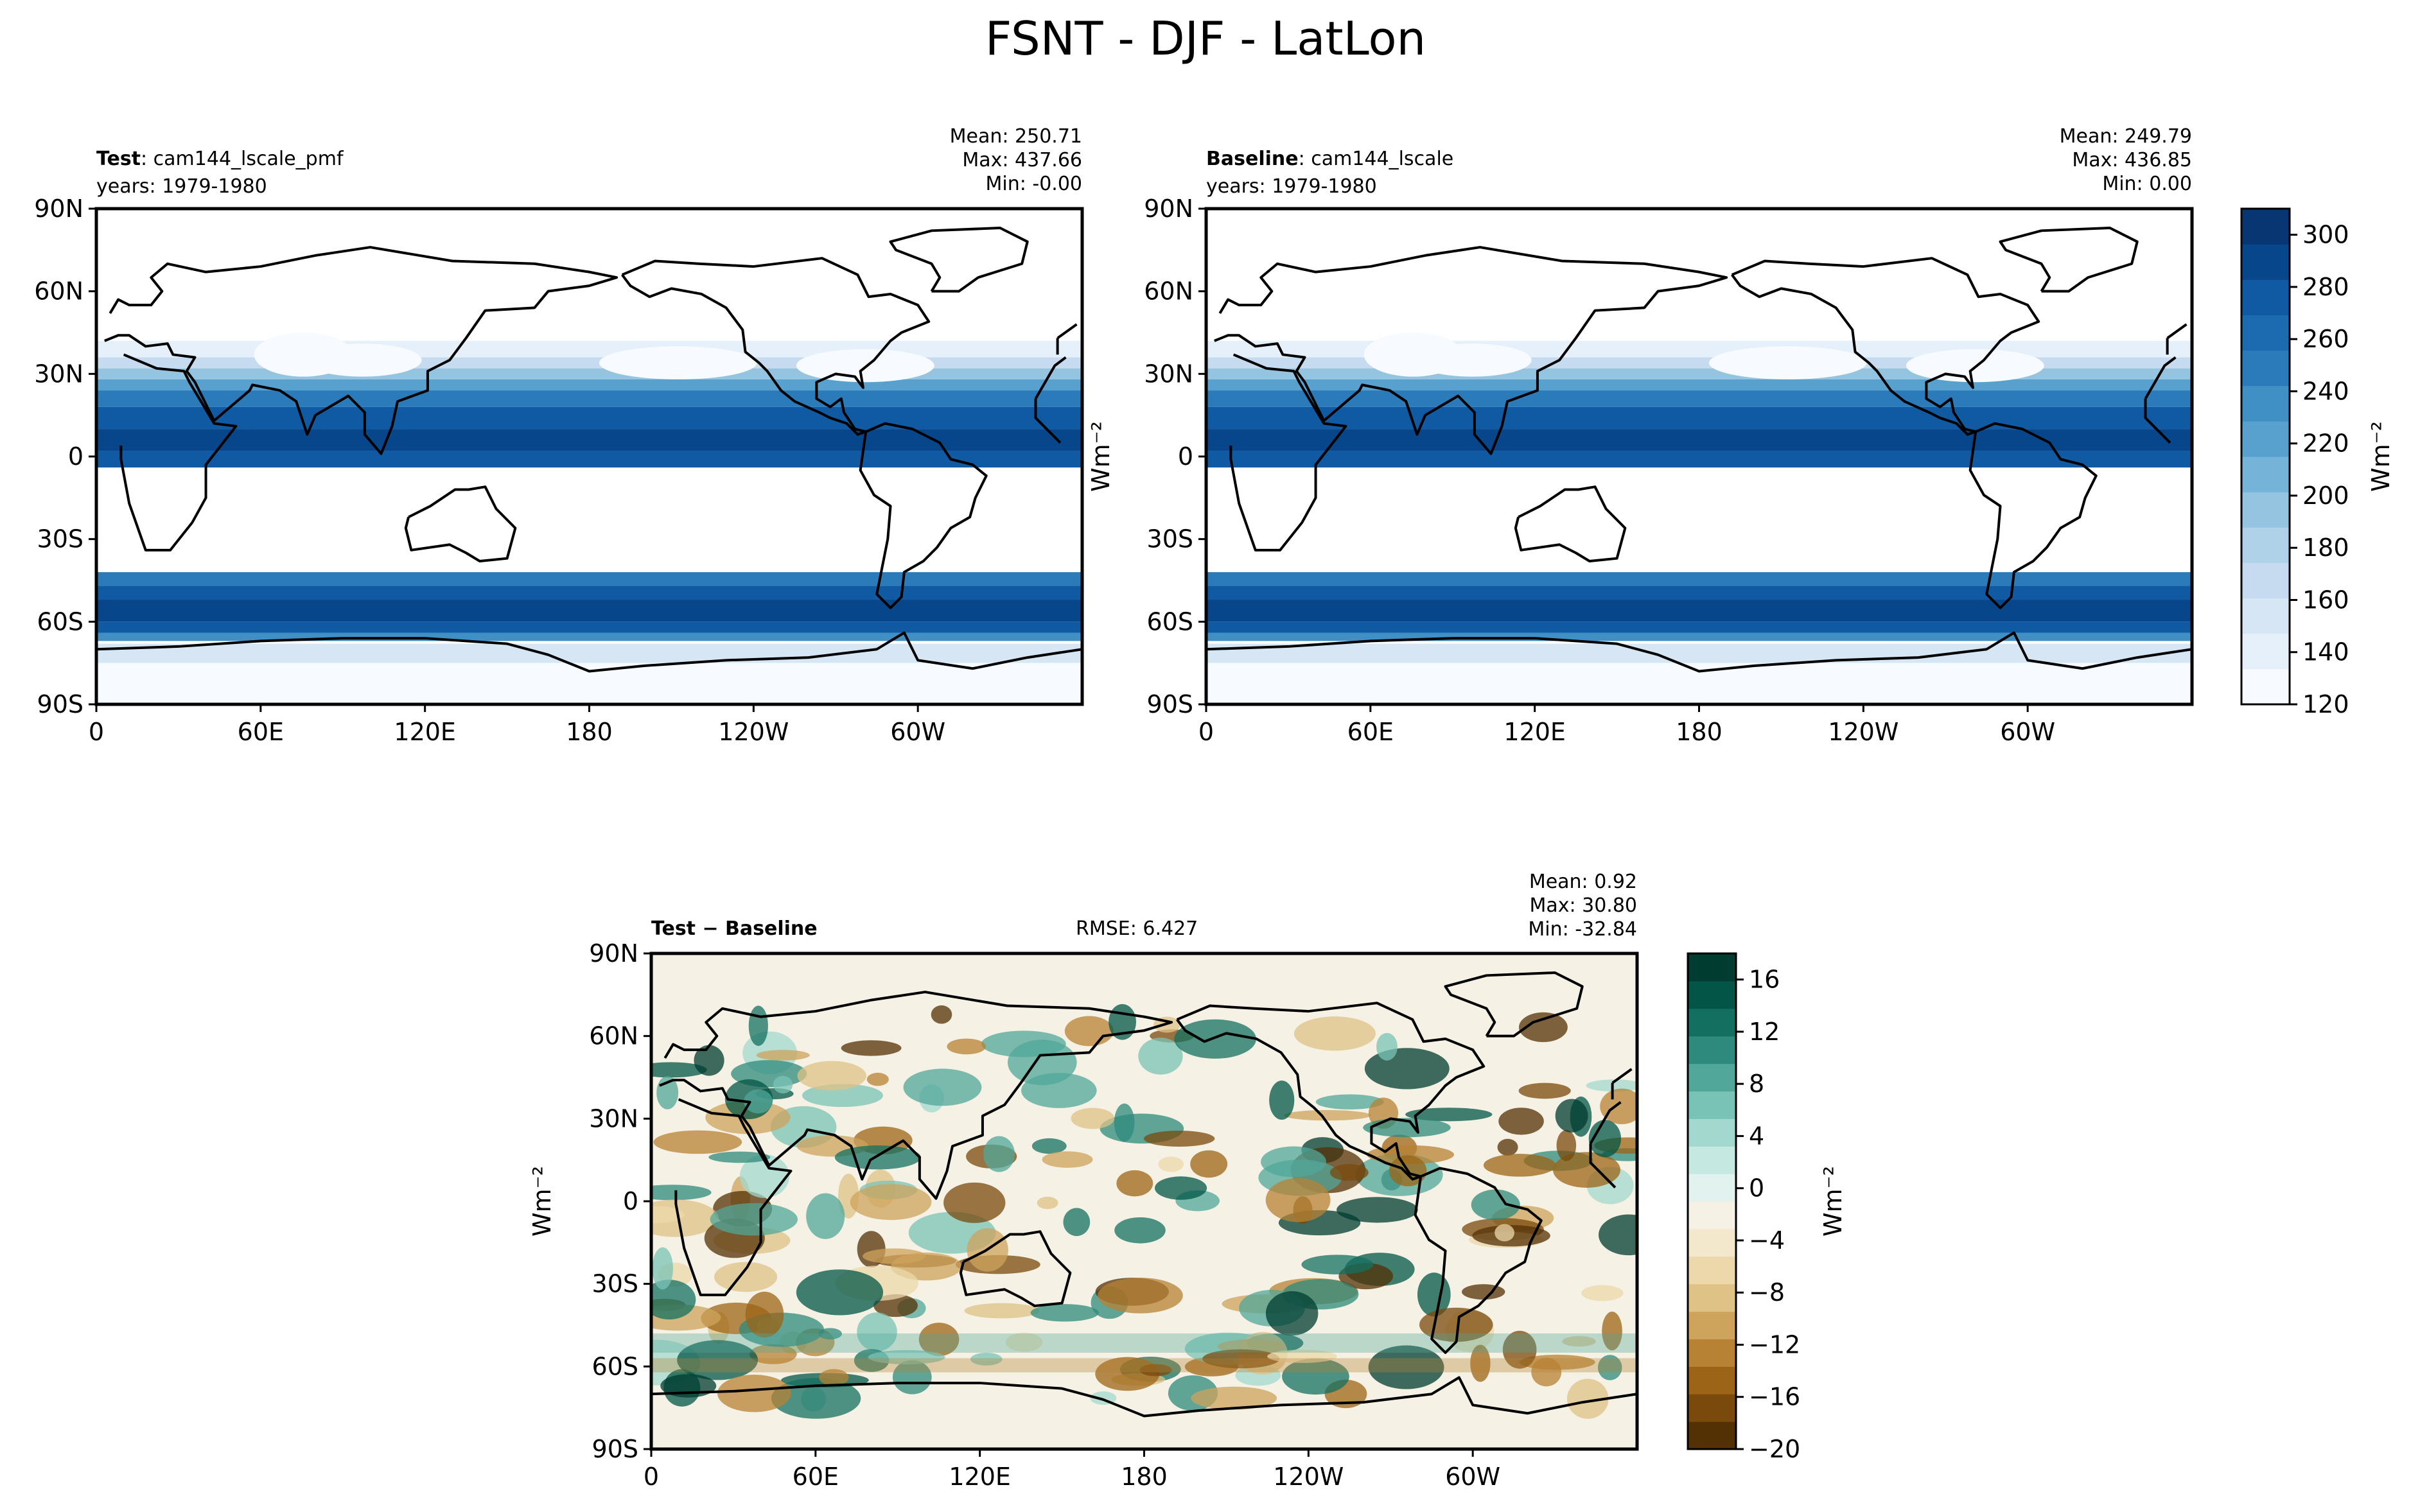 Image resolution: width=2411 pixels, height=1512 pixels. What do you see at coordinates (1767, 1240) in the screenshot?
I see `colorbar-tick-label: −4` at bounding box center [1767, 1240].